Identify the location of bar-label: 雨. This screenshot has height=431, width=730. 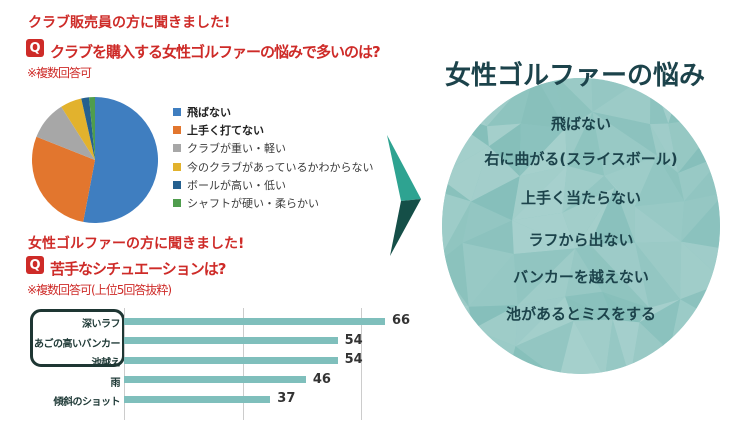
(115, 383).